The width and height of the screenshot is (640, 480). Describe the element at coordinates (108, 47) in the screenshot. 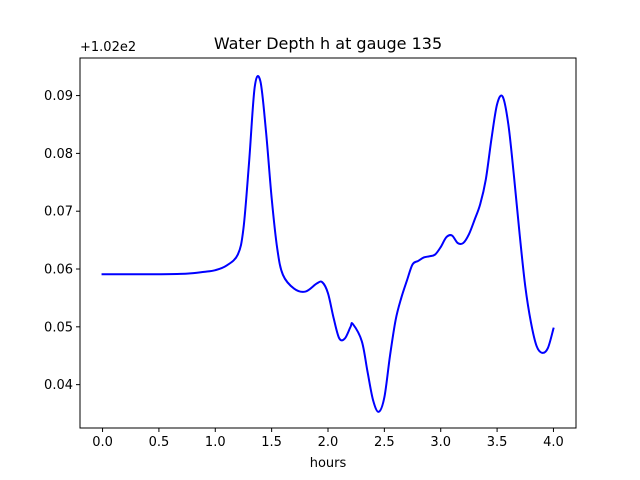

I see `y-axis-offset-label: +1.02e2` at that location.